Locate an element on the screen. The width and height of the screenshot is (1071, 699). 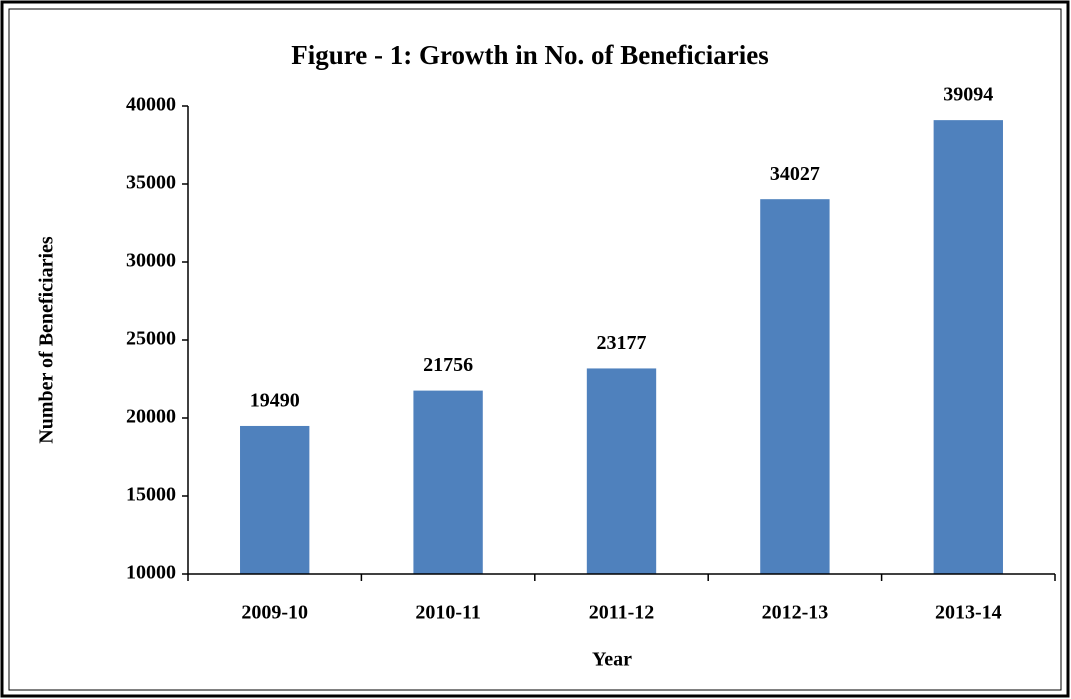
y-tick-label: 15000 is located at coordinates (151, 495).